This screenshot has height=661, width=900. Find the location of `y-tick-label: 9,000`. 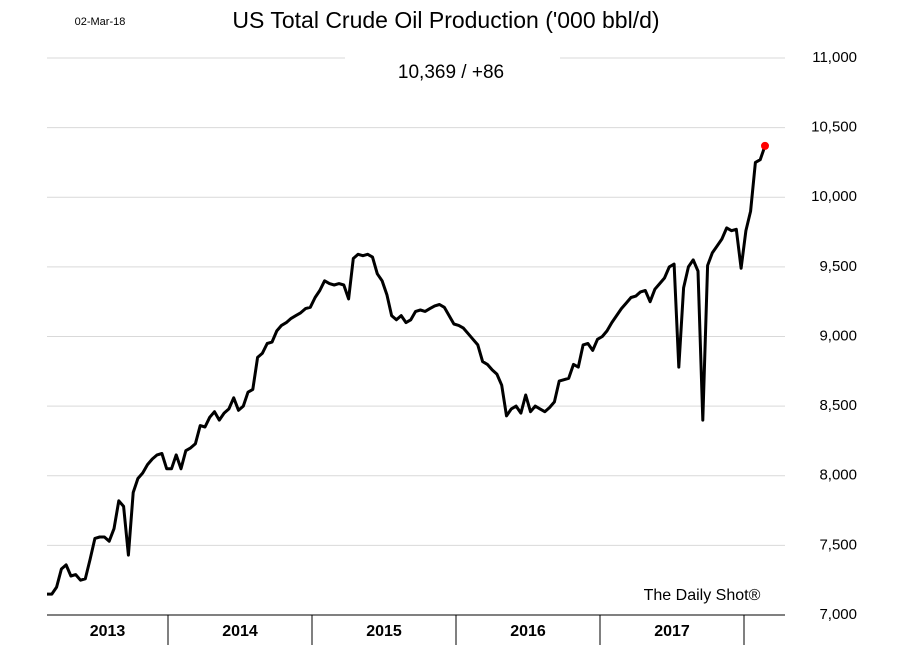

y-tick-label: 9,000 is located at coordinates (838, 335).